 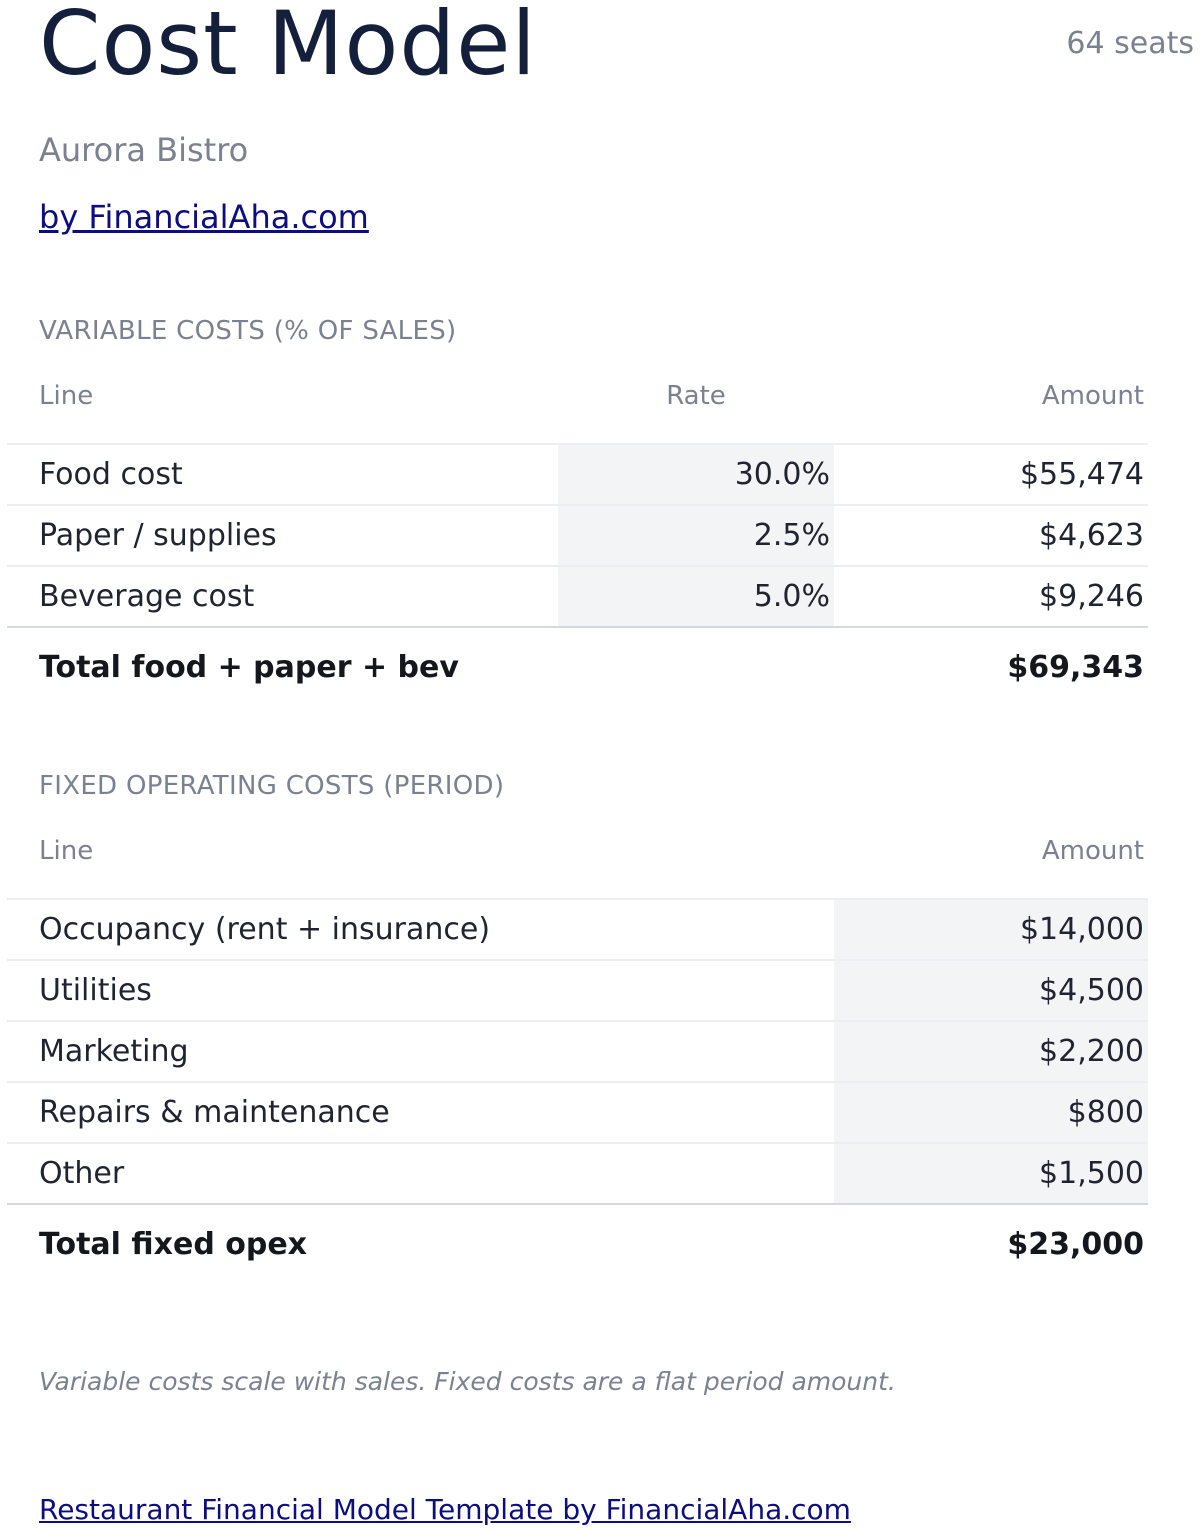 What do you see at coordinates (577, 667) in the screenshot?
I see `total-row: Total food + paper + bev $69,343` at bounding box center [577, 667].